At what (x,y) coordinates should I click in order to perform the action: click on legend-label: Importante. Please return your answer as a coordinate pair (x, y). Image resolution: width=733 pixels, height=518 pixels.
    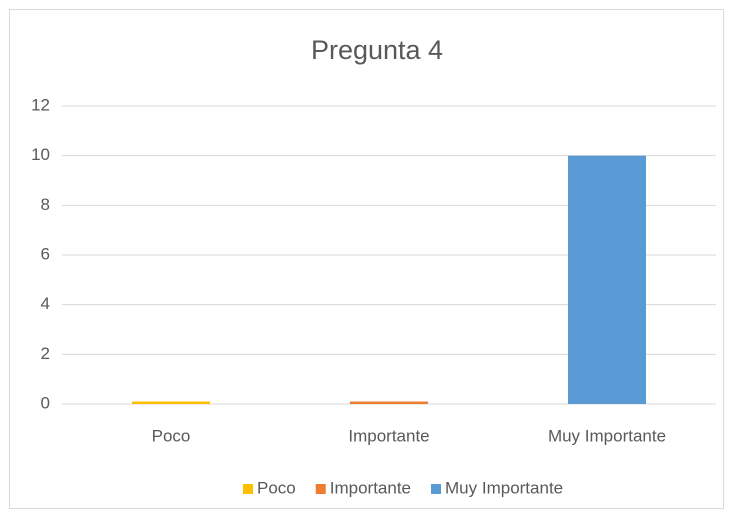
    Looking at the image, I should click on (370, 487).